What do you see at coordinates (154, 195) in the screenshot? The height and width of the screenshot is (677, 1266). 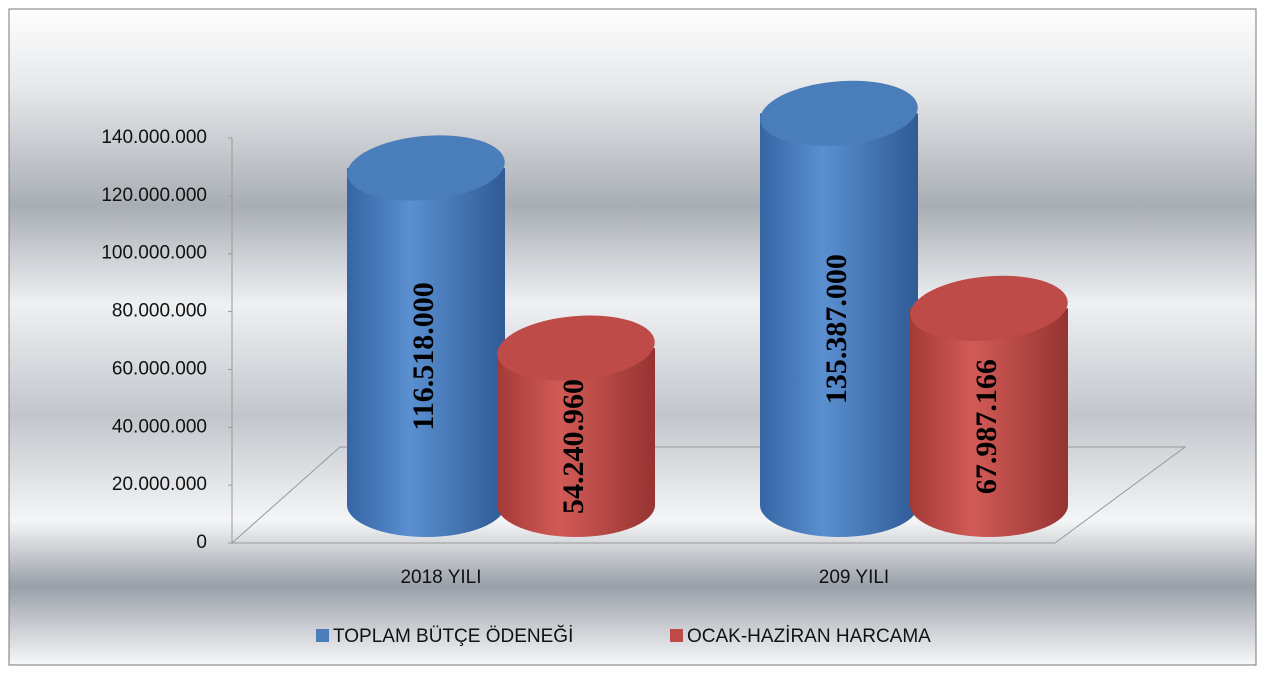 I see `y-tick-label: 120.000.000` at bounding box center [154, 195].